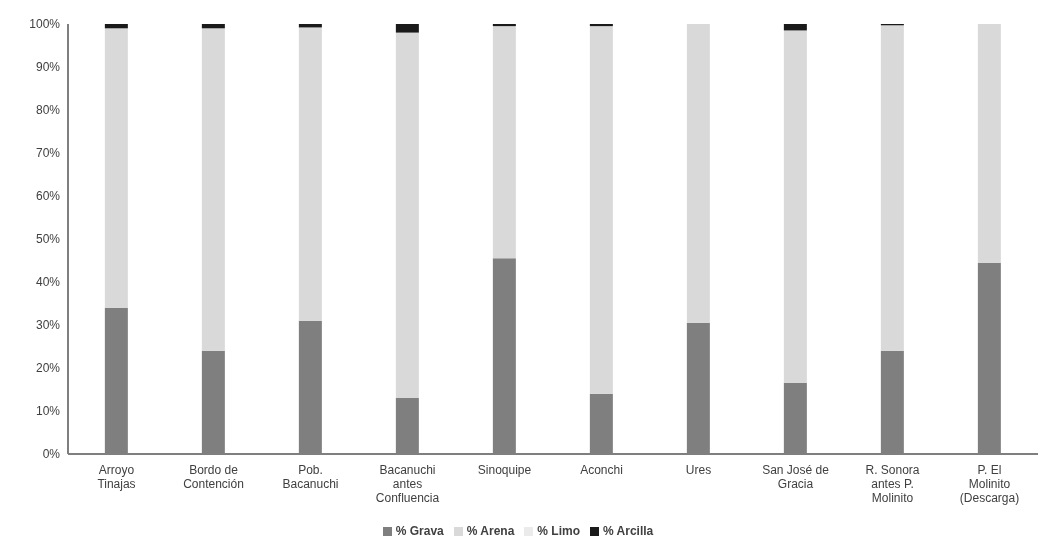 The height and width of the screenshot is (550, 1055). I want to click on x-tick-label: Ures, so click(698, 470).